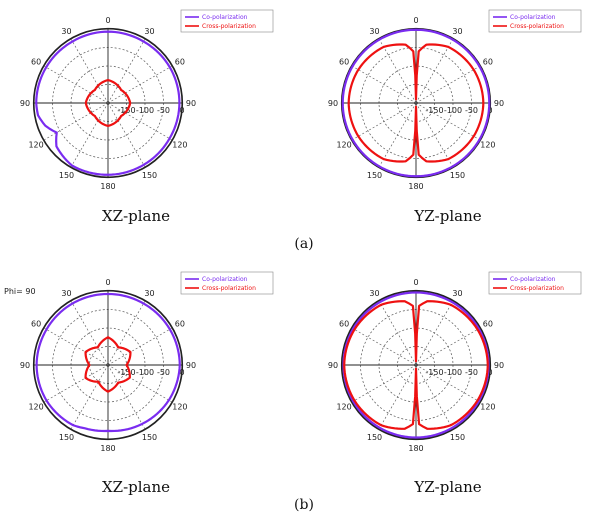 The image size is (608, 515). I want to click on phi-note: Phi= 90, so click(20, 291).